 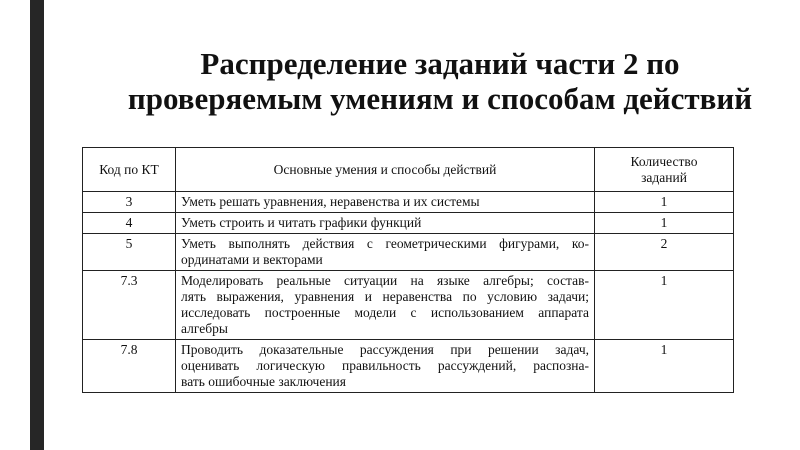 What do you see at coordinates (664, 161) in the screenshot?
I see `header-count-line: Количество` at bounding box center [664, 161].